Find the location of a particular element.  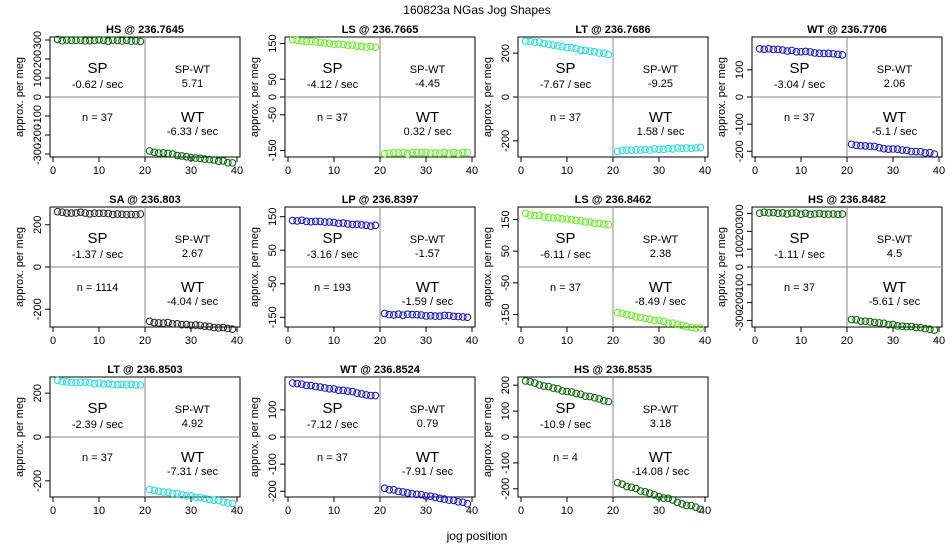

sp-rate: -6.11 / sec is located at coordinates (565, 255).